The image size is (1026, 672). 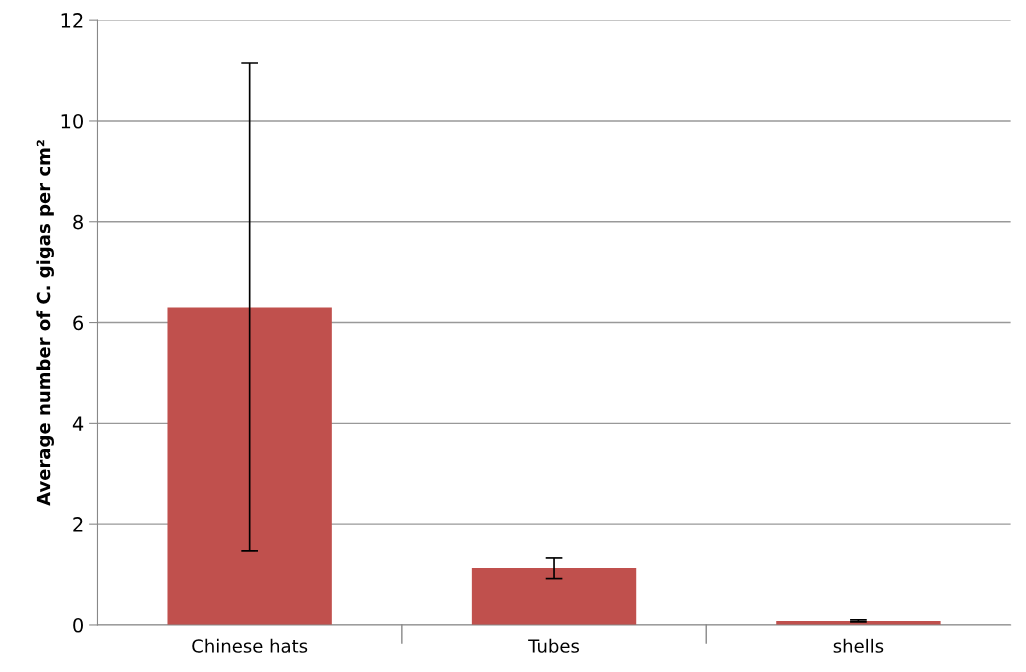 What do you see at coordinates (78, 222) in the screenshot?
I see `y-tick-label: 8` at bounding box center [78, 222].